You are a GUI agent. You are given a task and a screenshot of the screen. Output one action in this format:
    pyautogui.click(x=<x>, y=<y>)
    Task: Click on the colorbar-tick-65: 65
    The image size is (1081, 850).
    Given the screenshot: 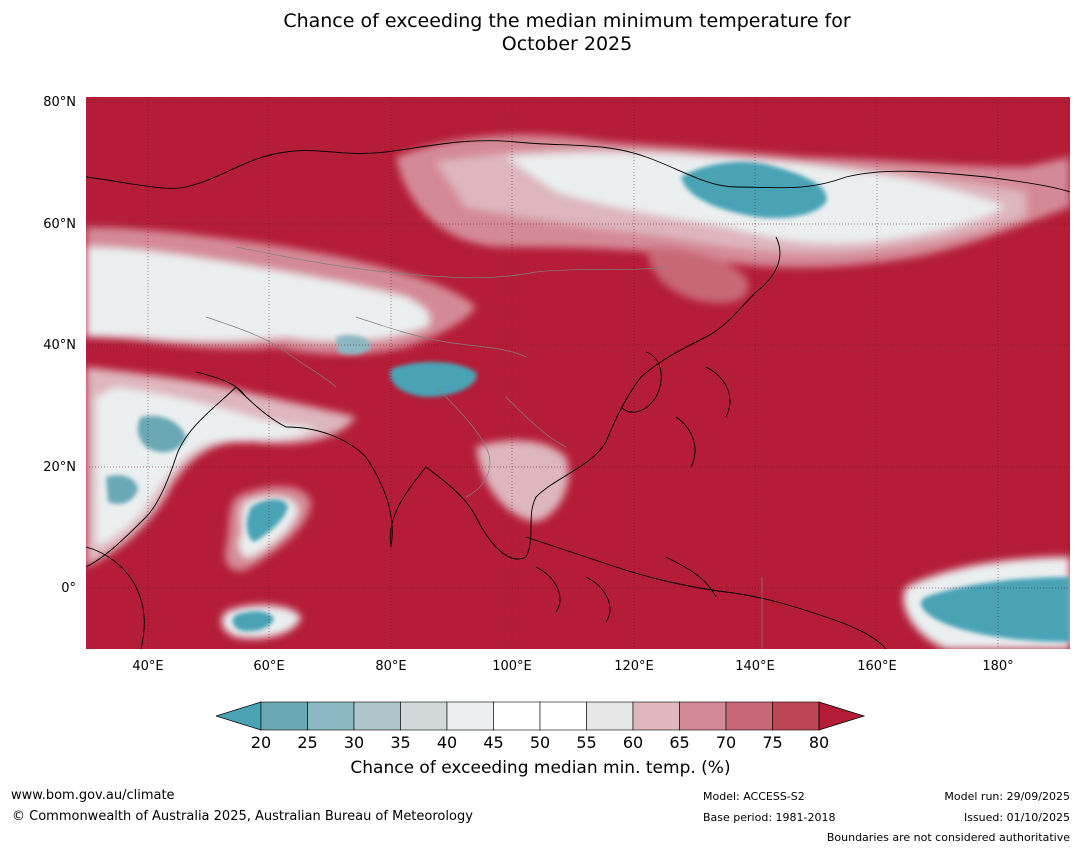 What is the action you would take?
    pyautogui.click(x=679, y=742)
    